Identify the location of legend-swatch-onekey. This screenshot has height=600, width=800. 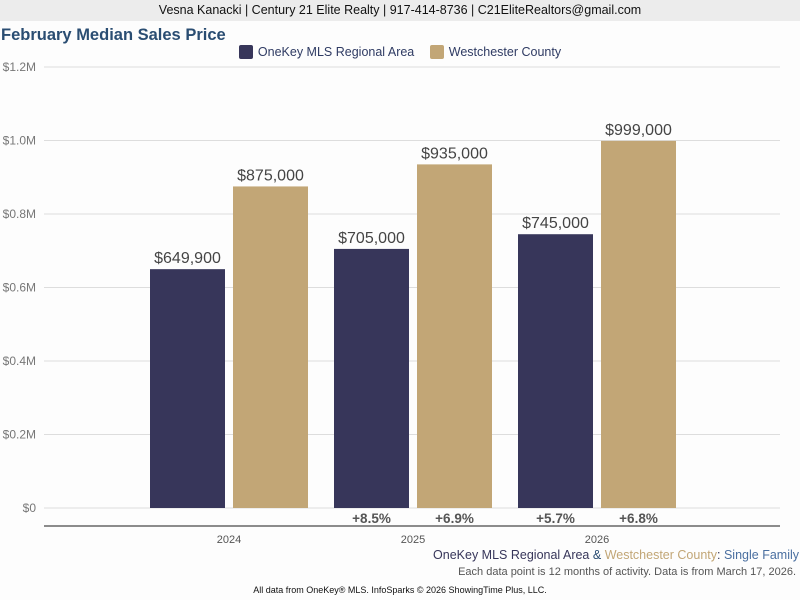
(245, 52).